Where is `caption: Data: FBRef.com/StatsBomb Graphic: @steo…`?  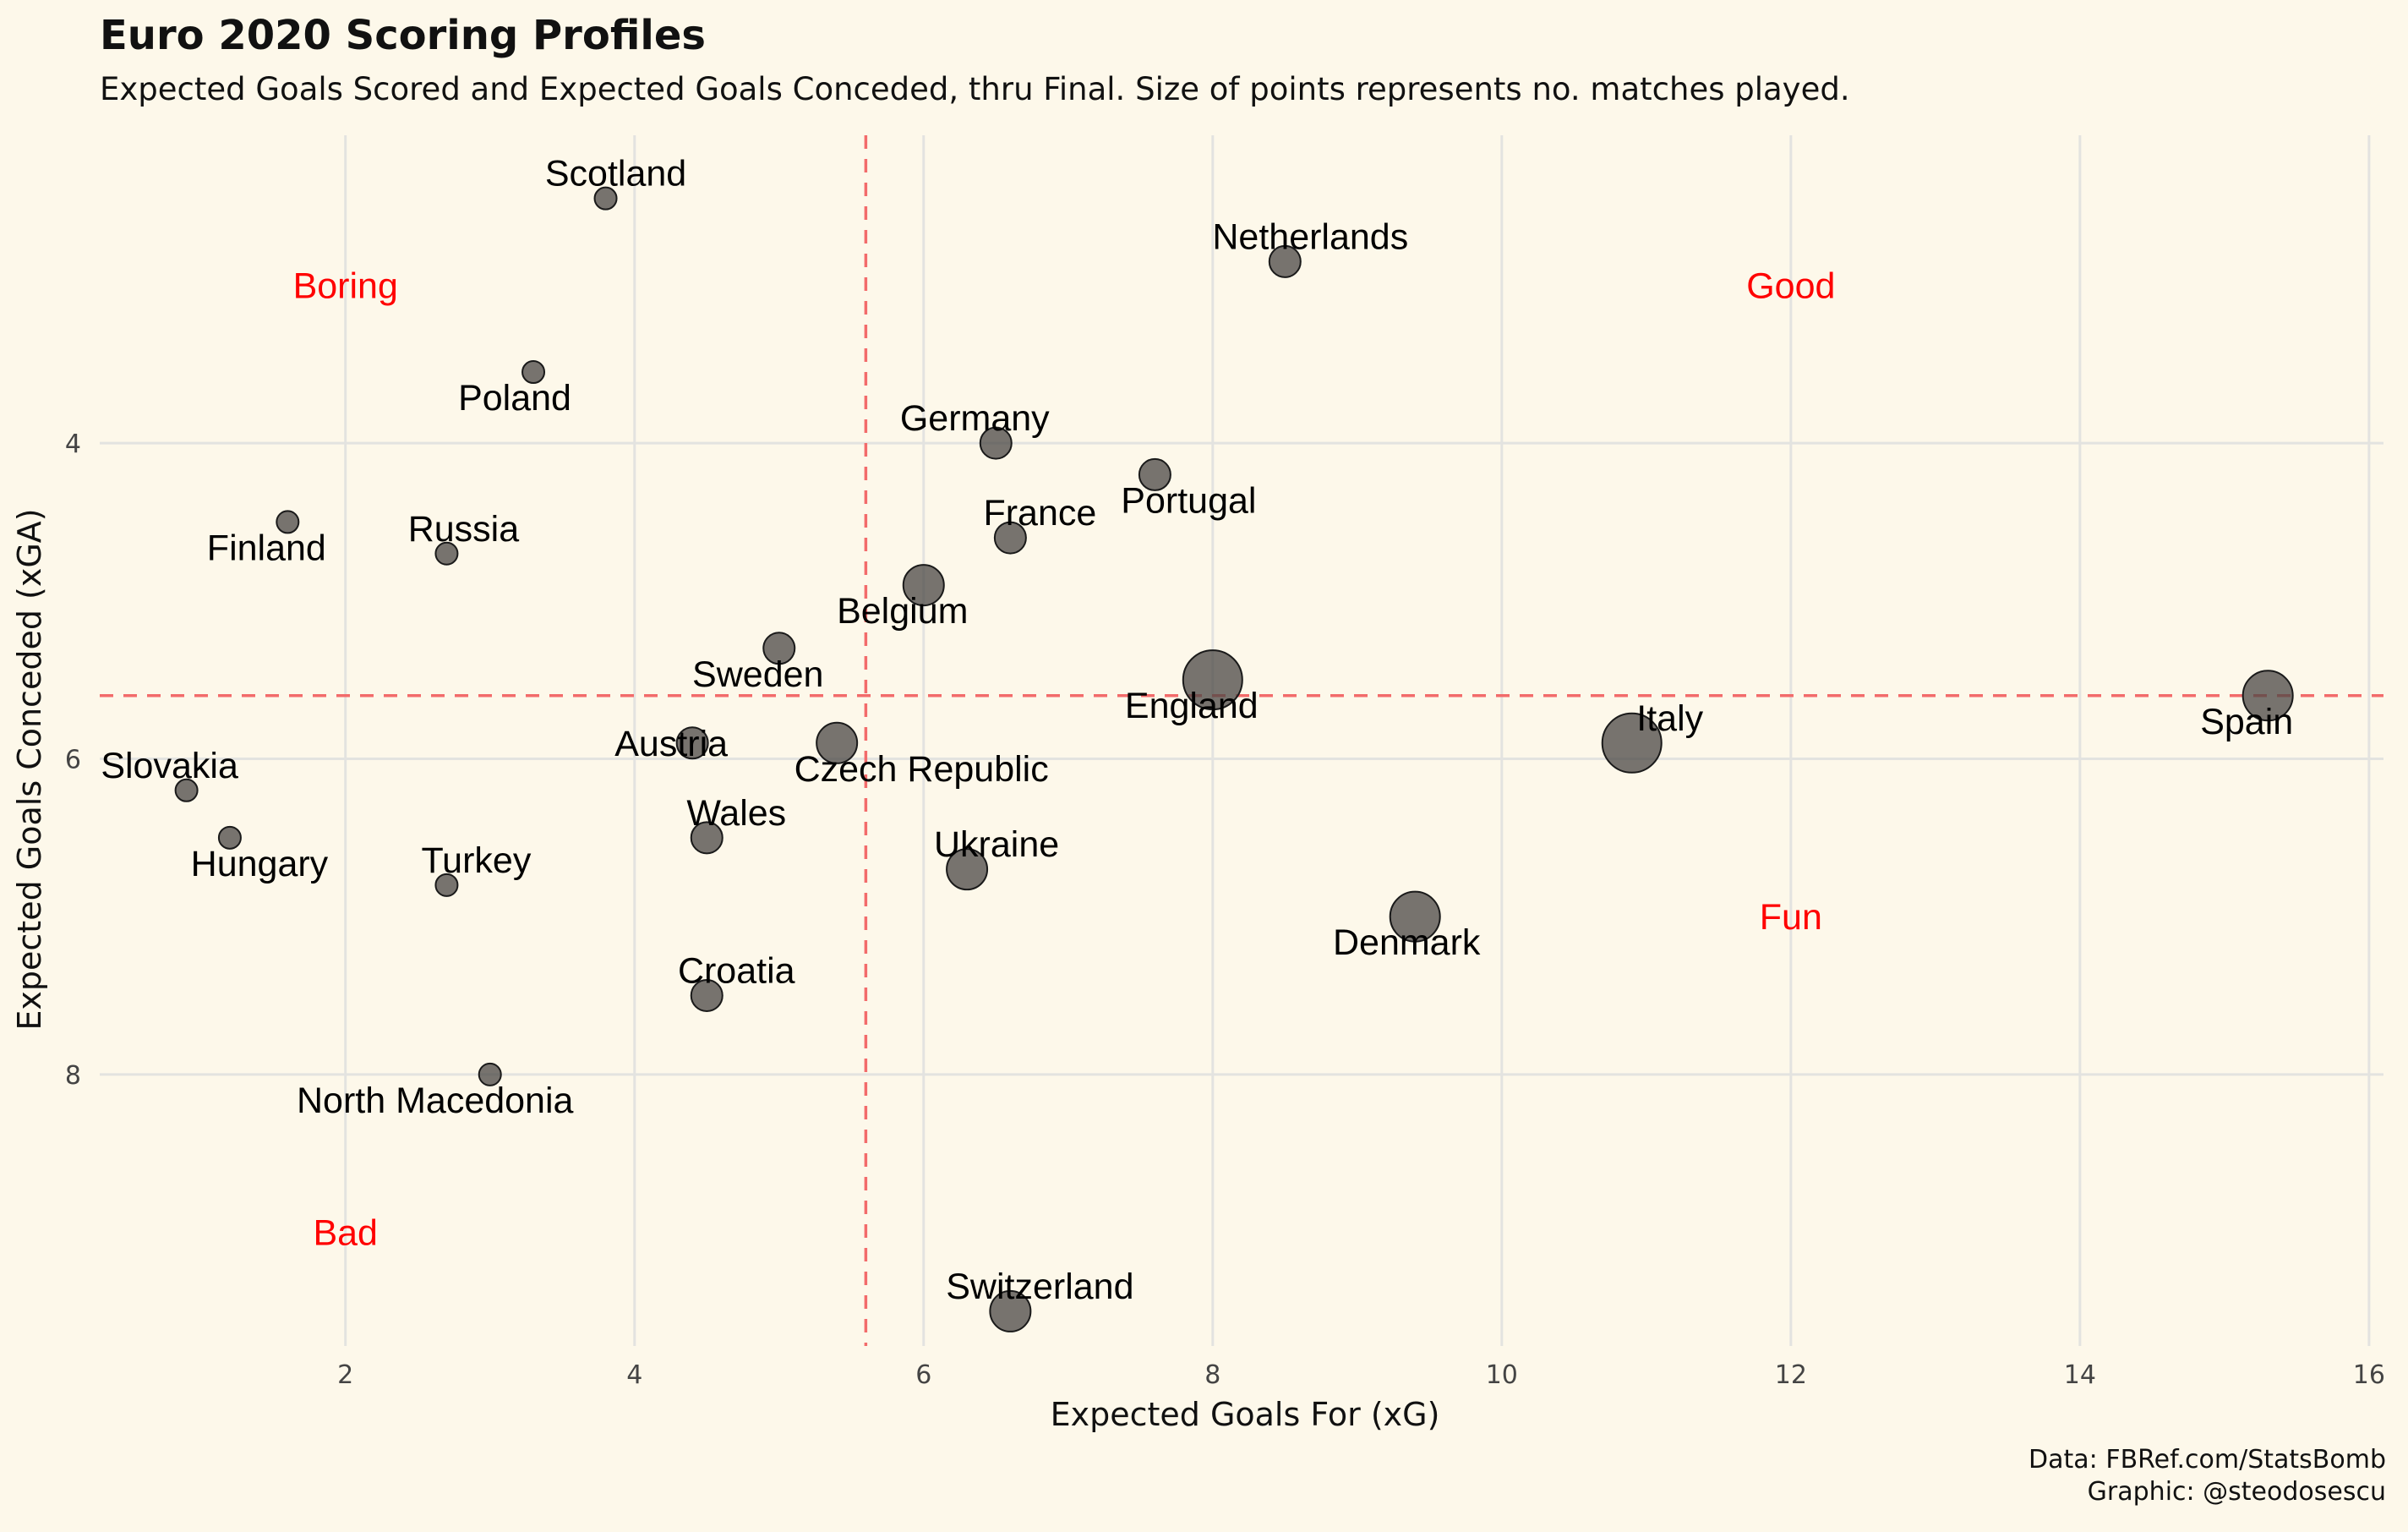 caption: Data: FBRef.com/StatsBomb Graphic: @steo… is located at coordinates (2208, 1476).